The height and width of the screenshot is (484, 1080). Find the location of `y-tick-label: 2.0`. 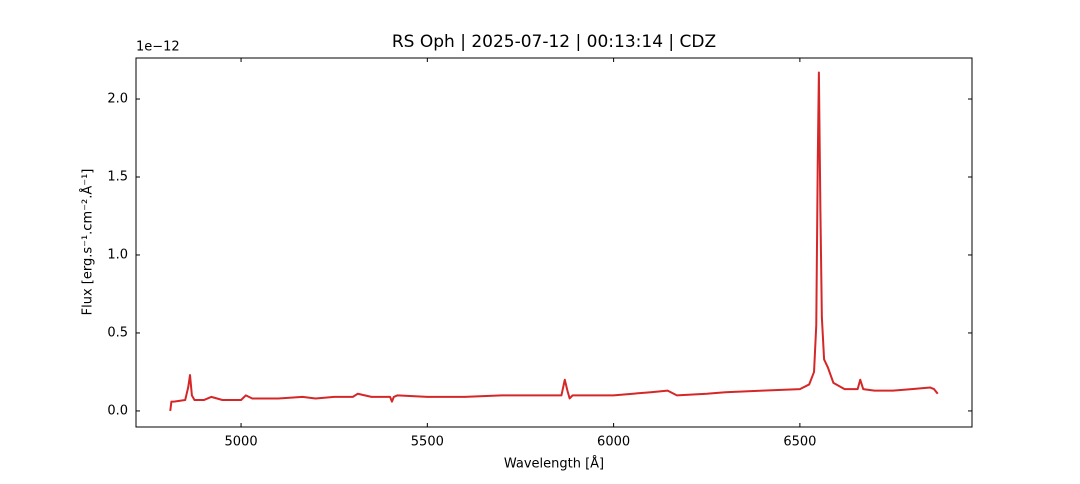

y-tick-label: 2.0 is located at coordinates (117, 99).